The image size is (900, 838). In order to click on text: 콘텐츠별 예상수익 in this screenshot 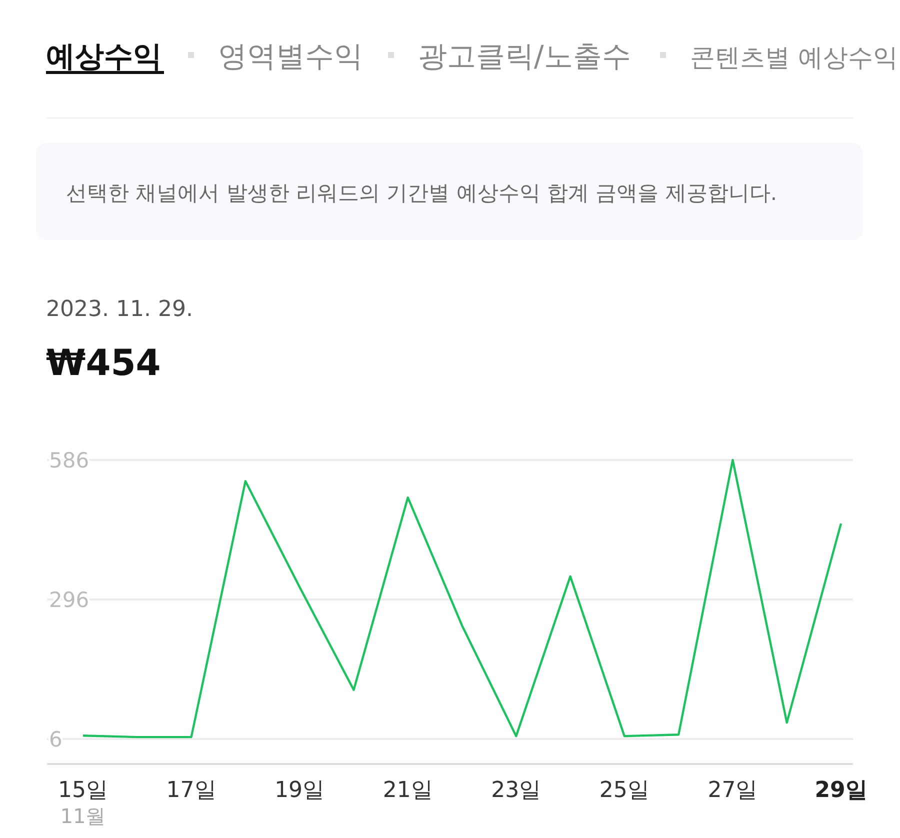, I will do `click(794, 57)`.